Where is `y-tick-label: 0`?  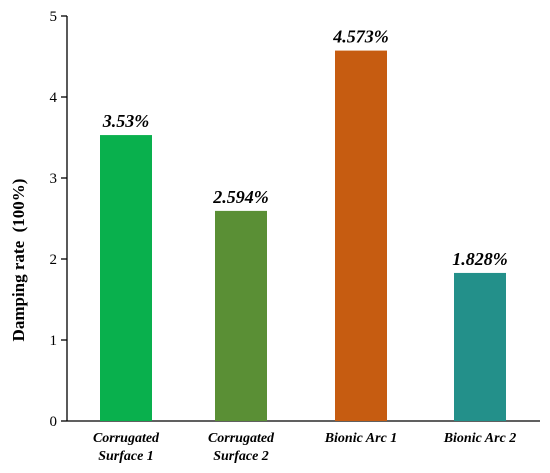 y-tick-label: 0 is located at coordinates (54, 422).